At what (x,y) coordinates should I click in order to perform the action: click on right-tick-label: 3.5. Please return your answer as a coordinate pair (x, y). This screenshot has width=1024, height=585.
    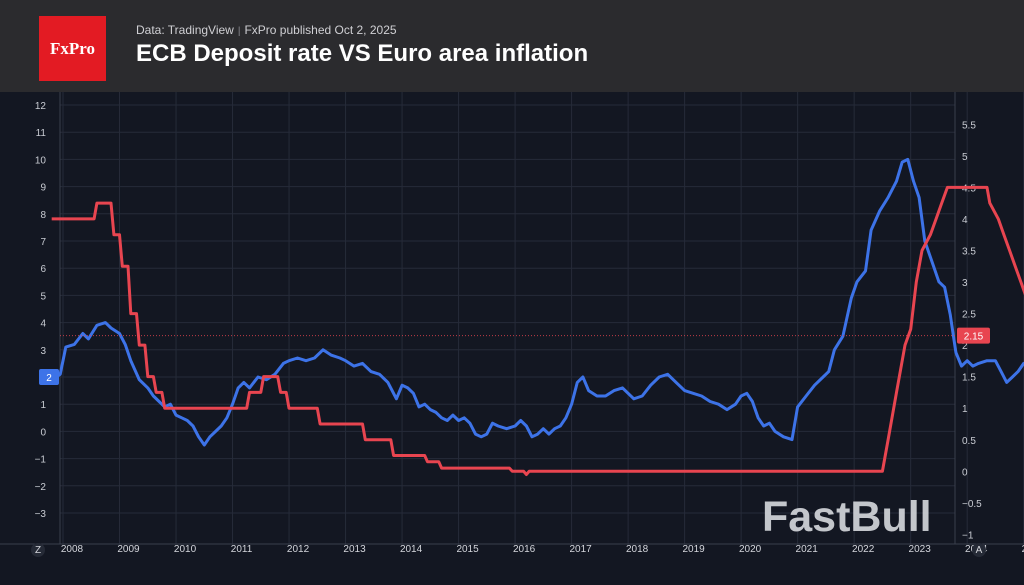
    Looking at the image, I should click on (969, 251).